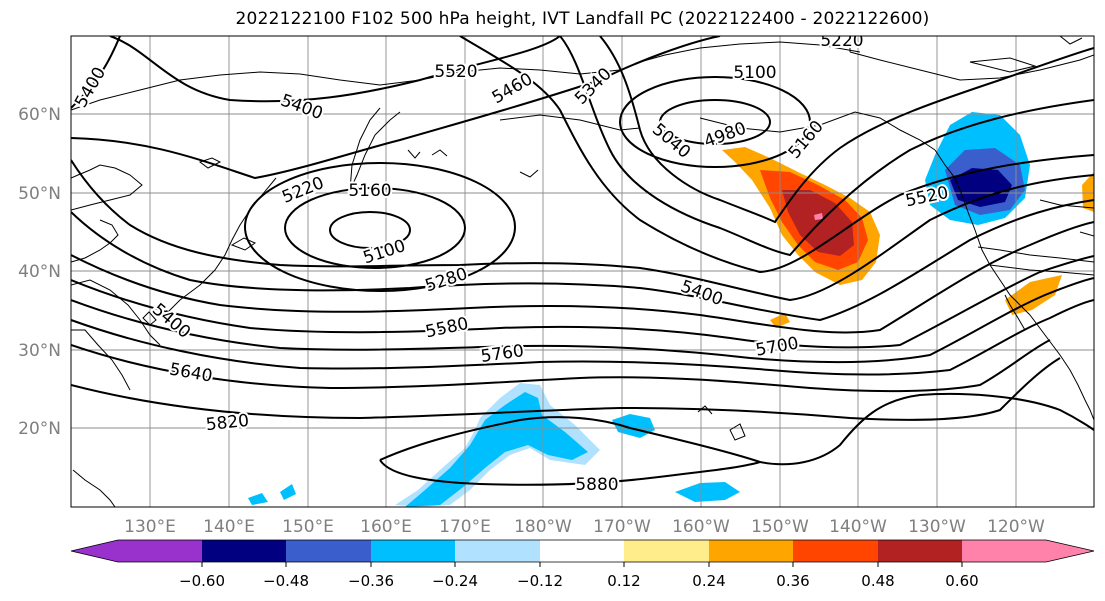 The width and height of the screenshot is (1105, 601). I want to click on lon-label: 180°W, so click(543, 527).